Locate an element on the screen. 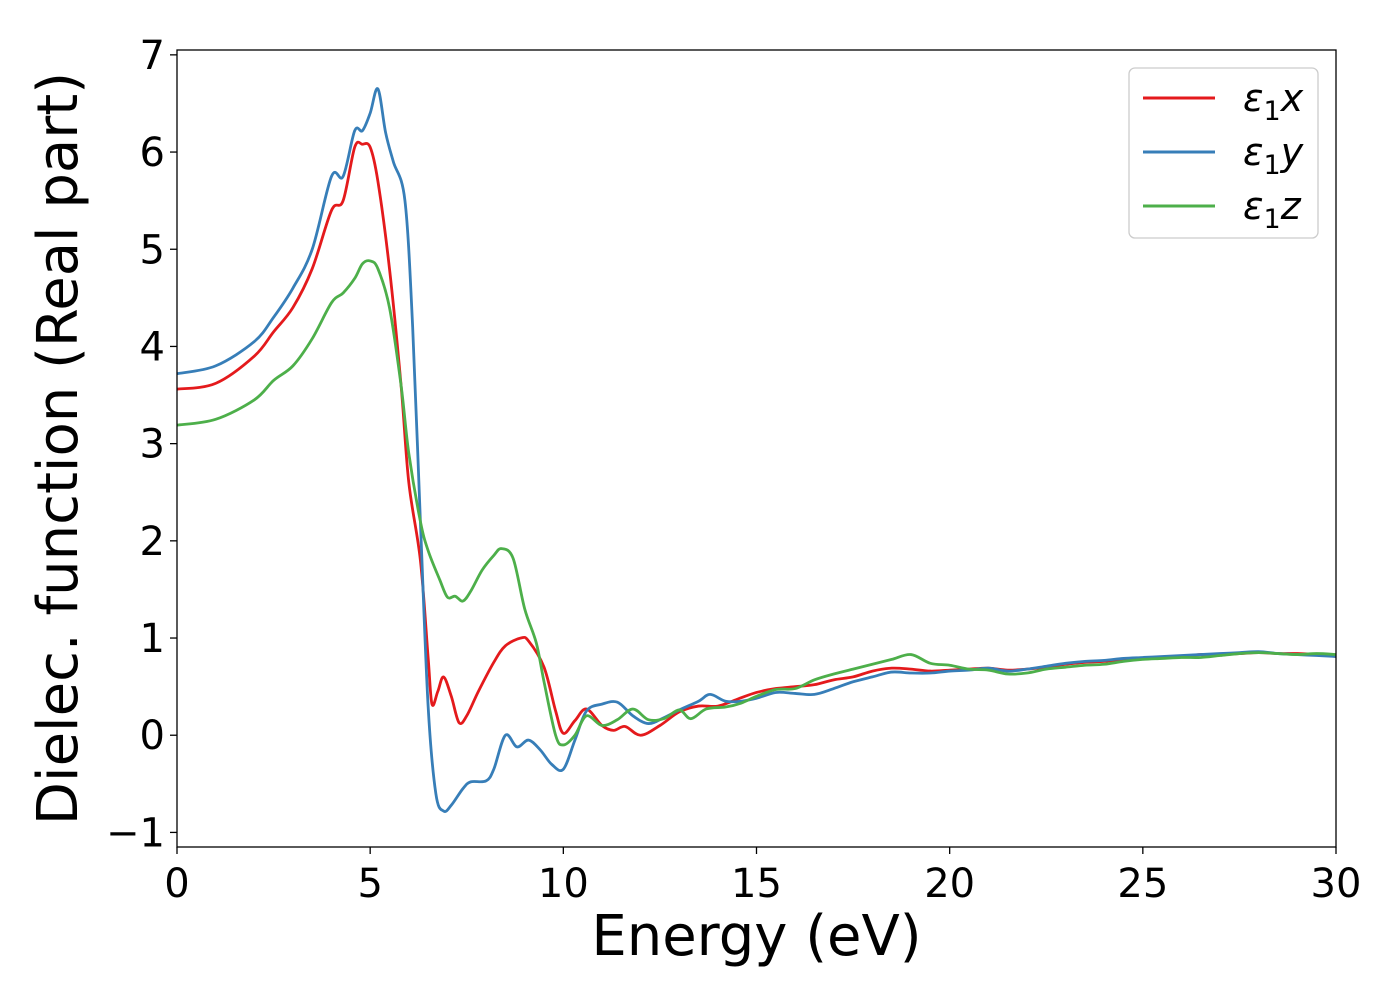 Image resolution: width=1400 pixels, height=1000 pixels. y-tick-label: −1 is located at coordinates (135, 833).